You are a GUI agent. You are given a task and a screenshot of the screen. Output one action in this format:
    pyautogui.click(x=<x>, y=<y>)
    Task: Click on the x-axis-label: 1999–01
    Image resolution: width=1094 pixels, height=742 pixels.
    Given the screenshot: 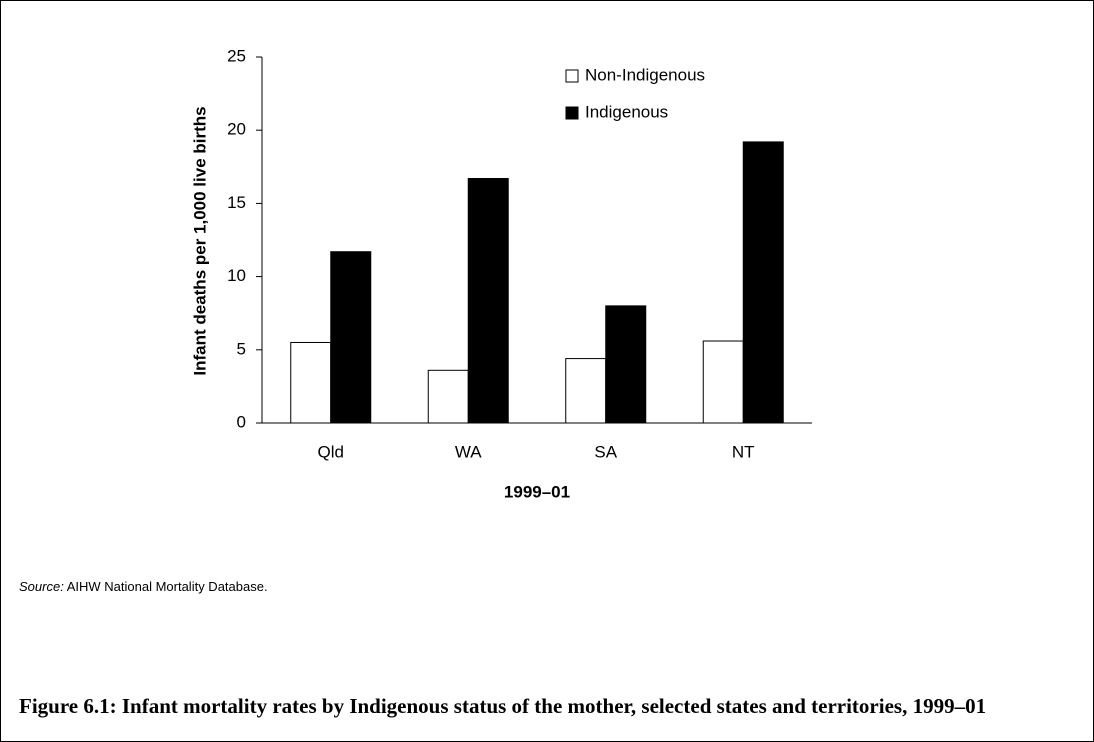 What is the action you would take?
    pyautogui.click(x=537, y=491)
    